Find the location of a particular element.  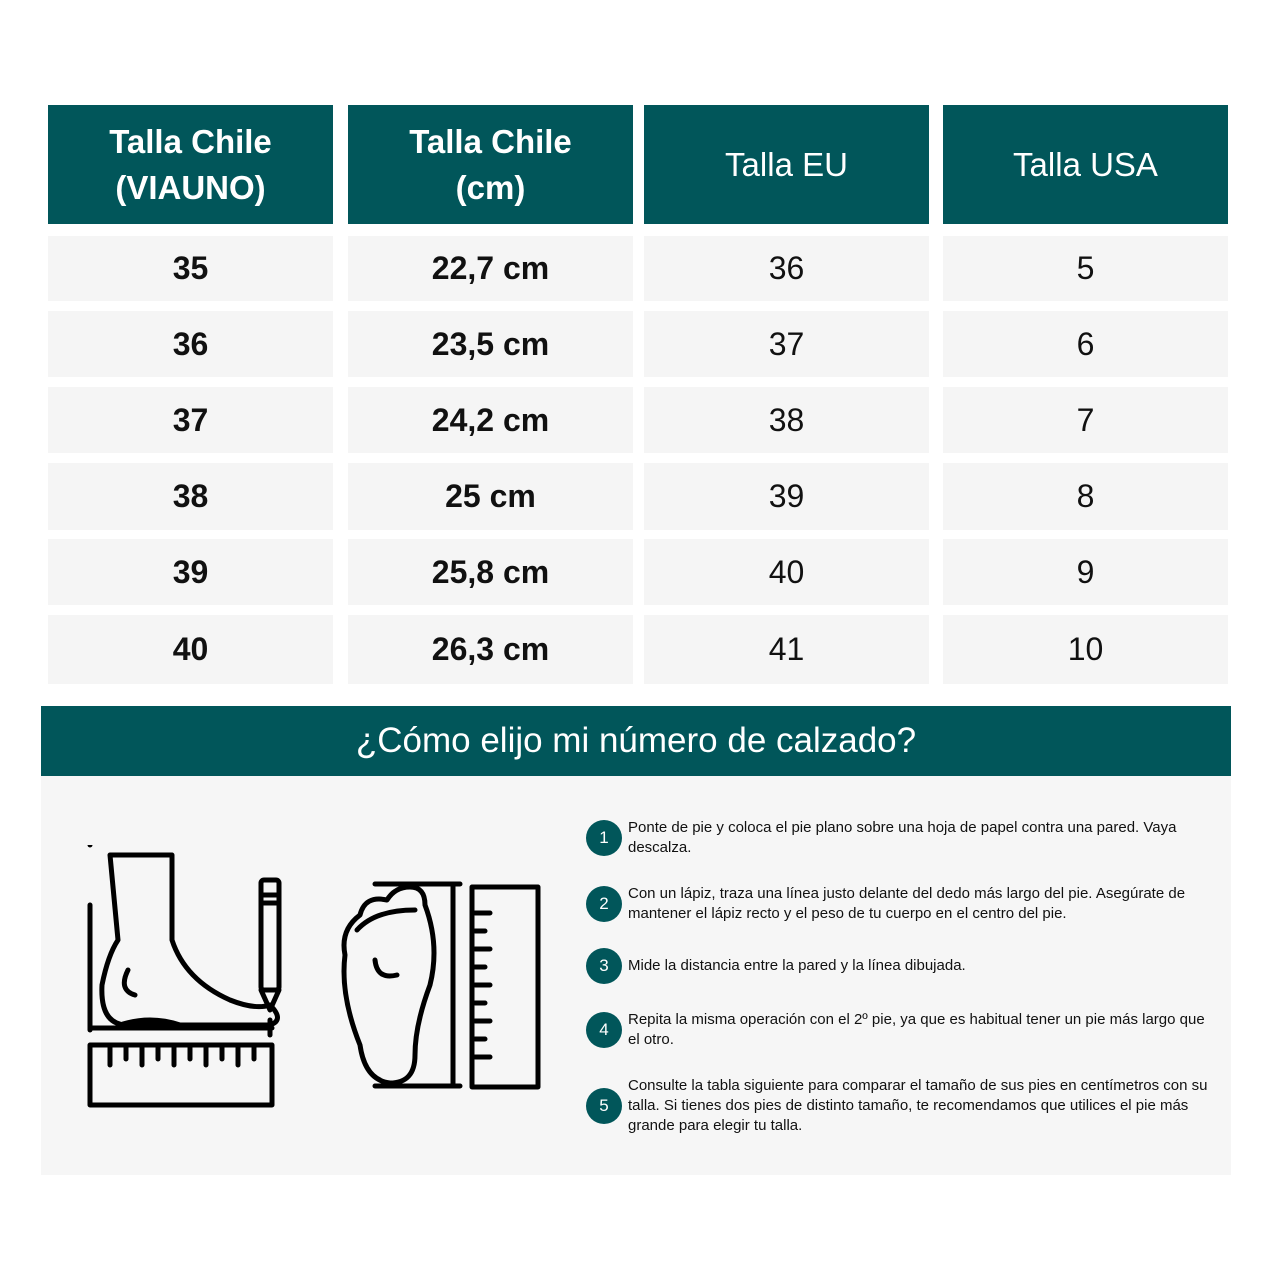

header-line: Talla USA is located at coordinates (1085, 164).